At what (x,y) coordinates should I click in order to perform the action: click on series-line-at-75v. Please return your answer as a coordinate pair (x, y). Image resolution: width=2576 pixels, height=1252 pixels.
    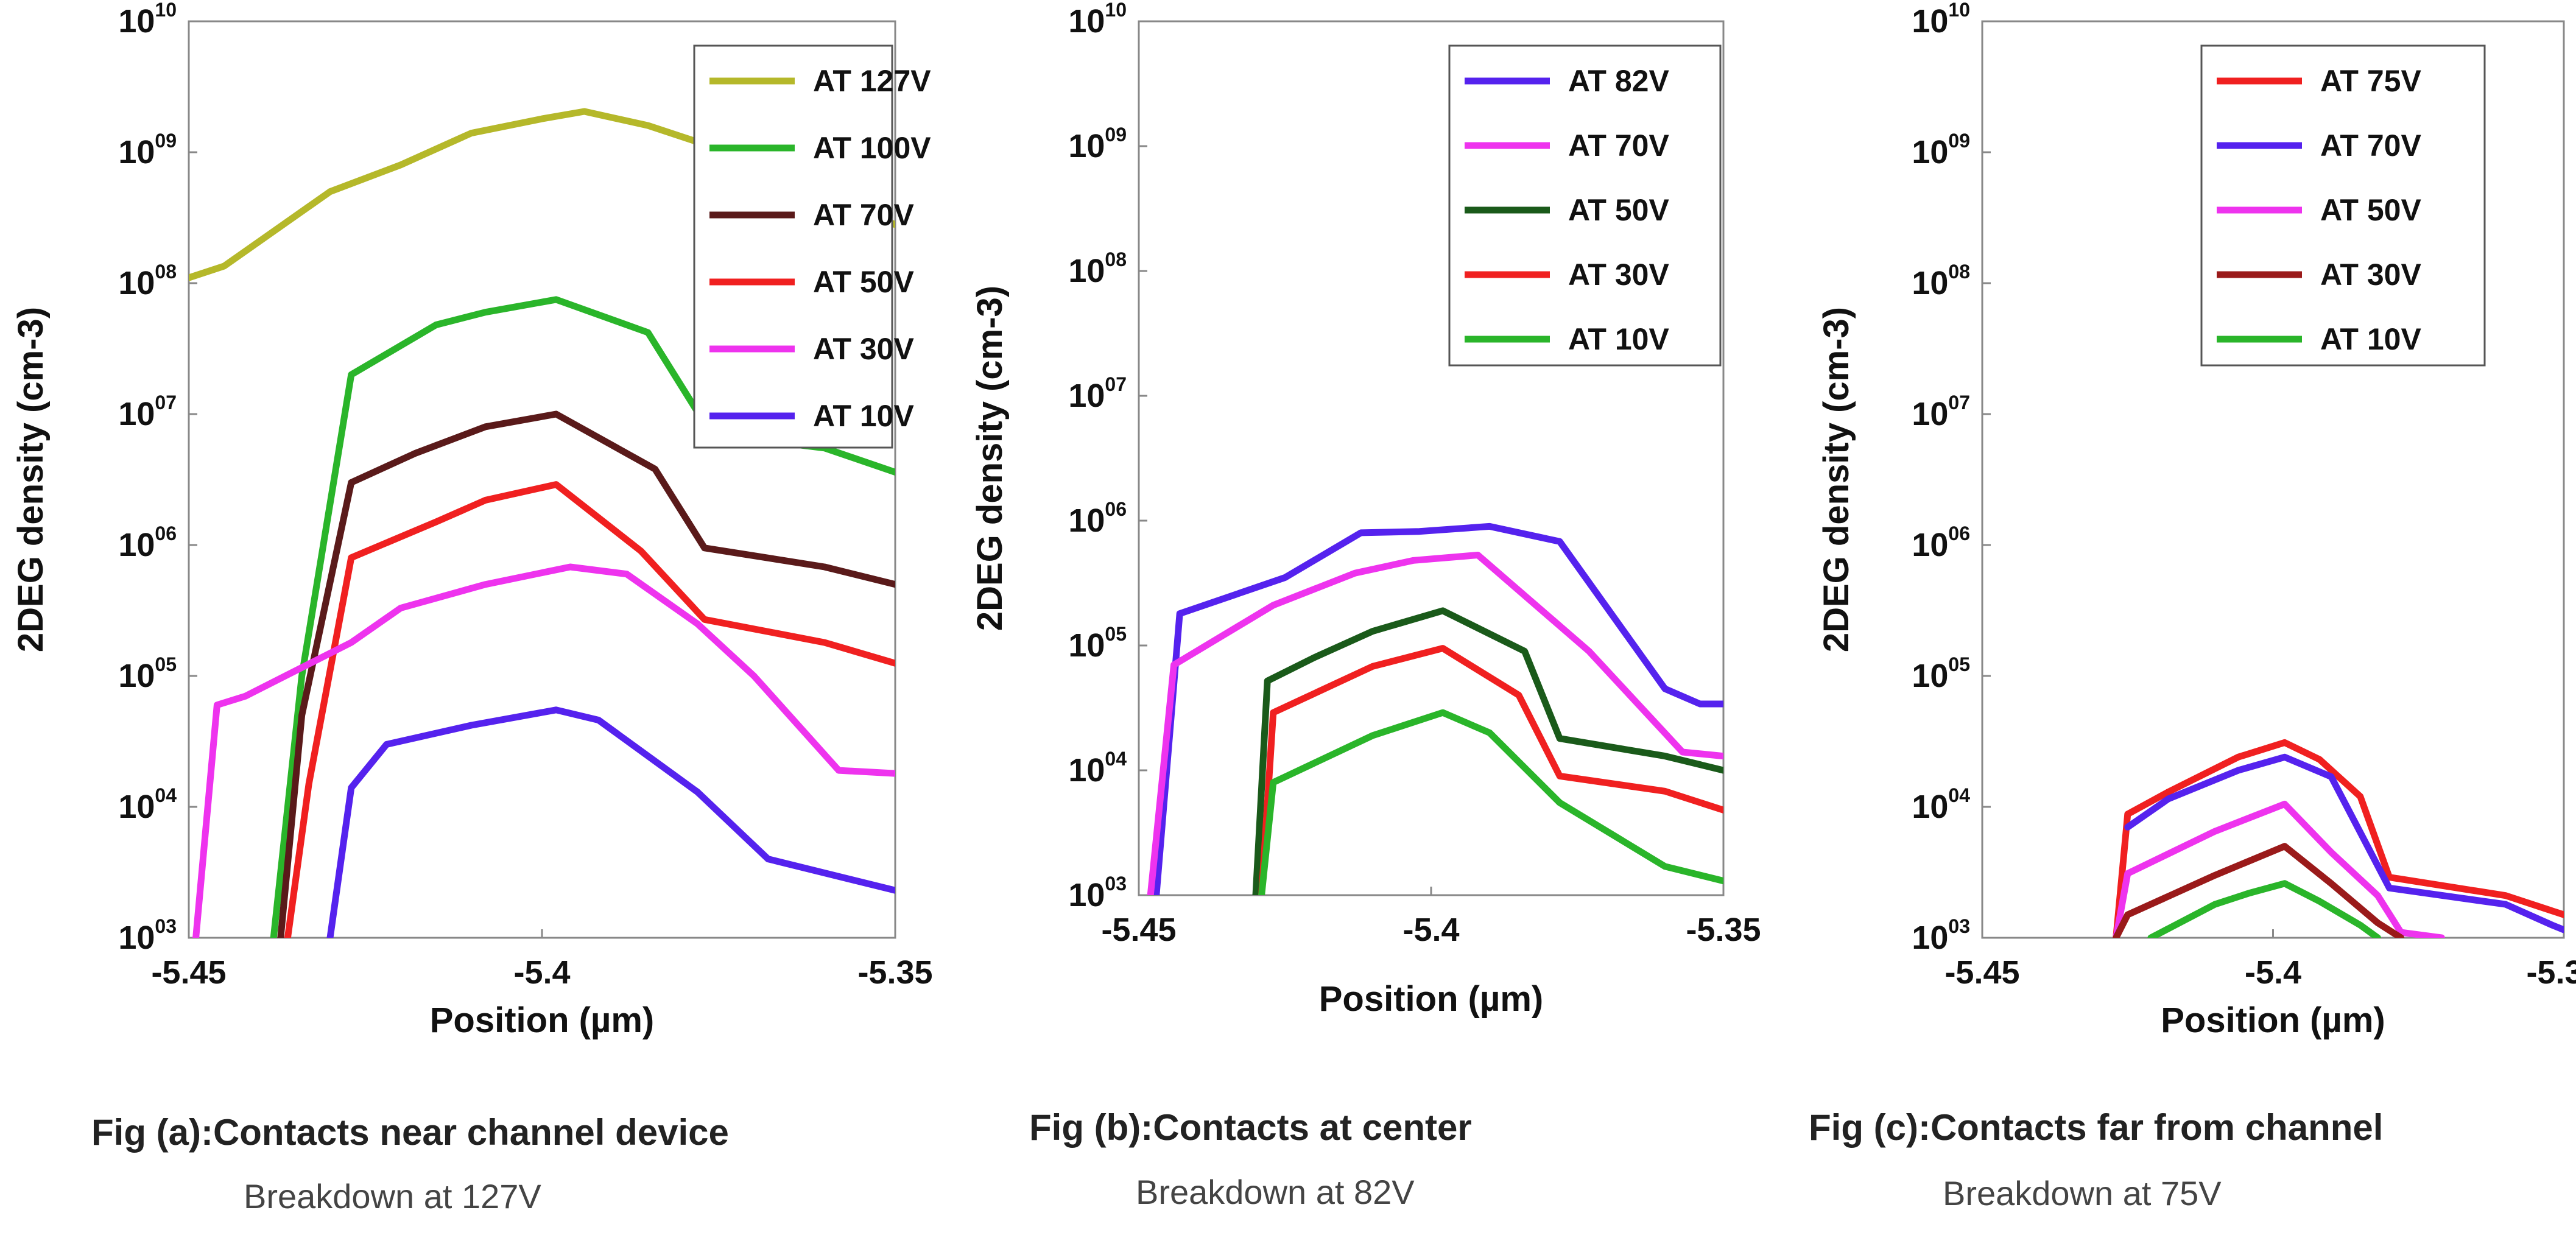
    Looking at the image, I should click on (2338, 838).